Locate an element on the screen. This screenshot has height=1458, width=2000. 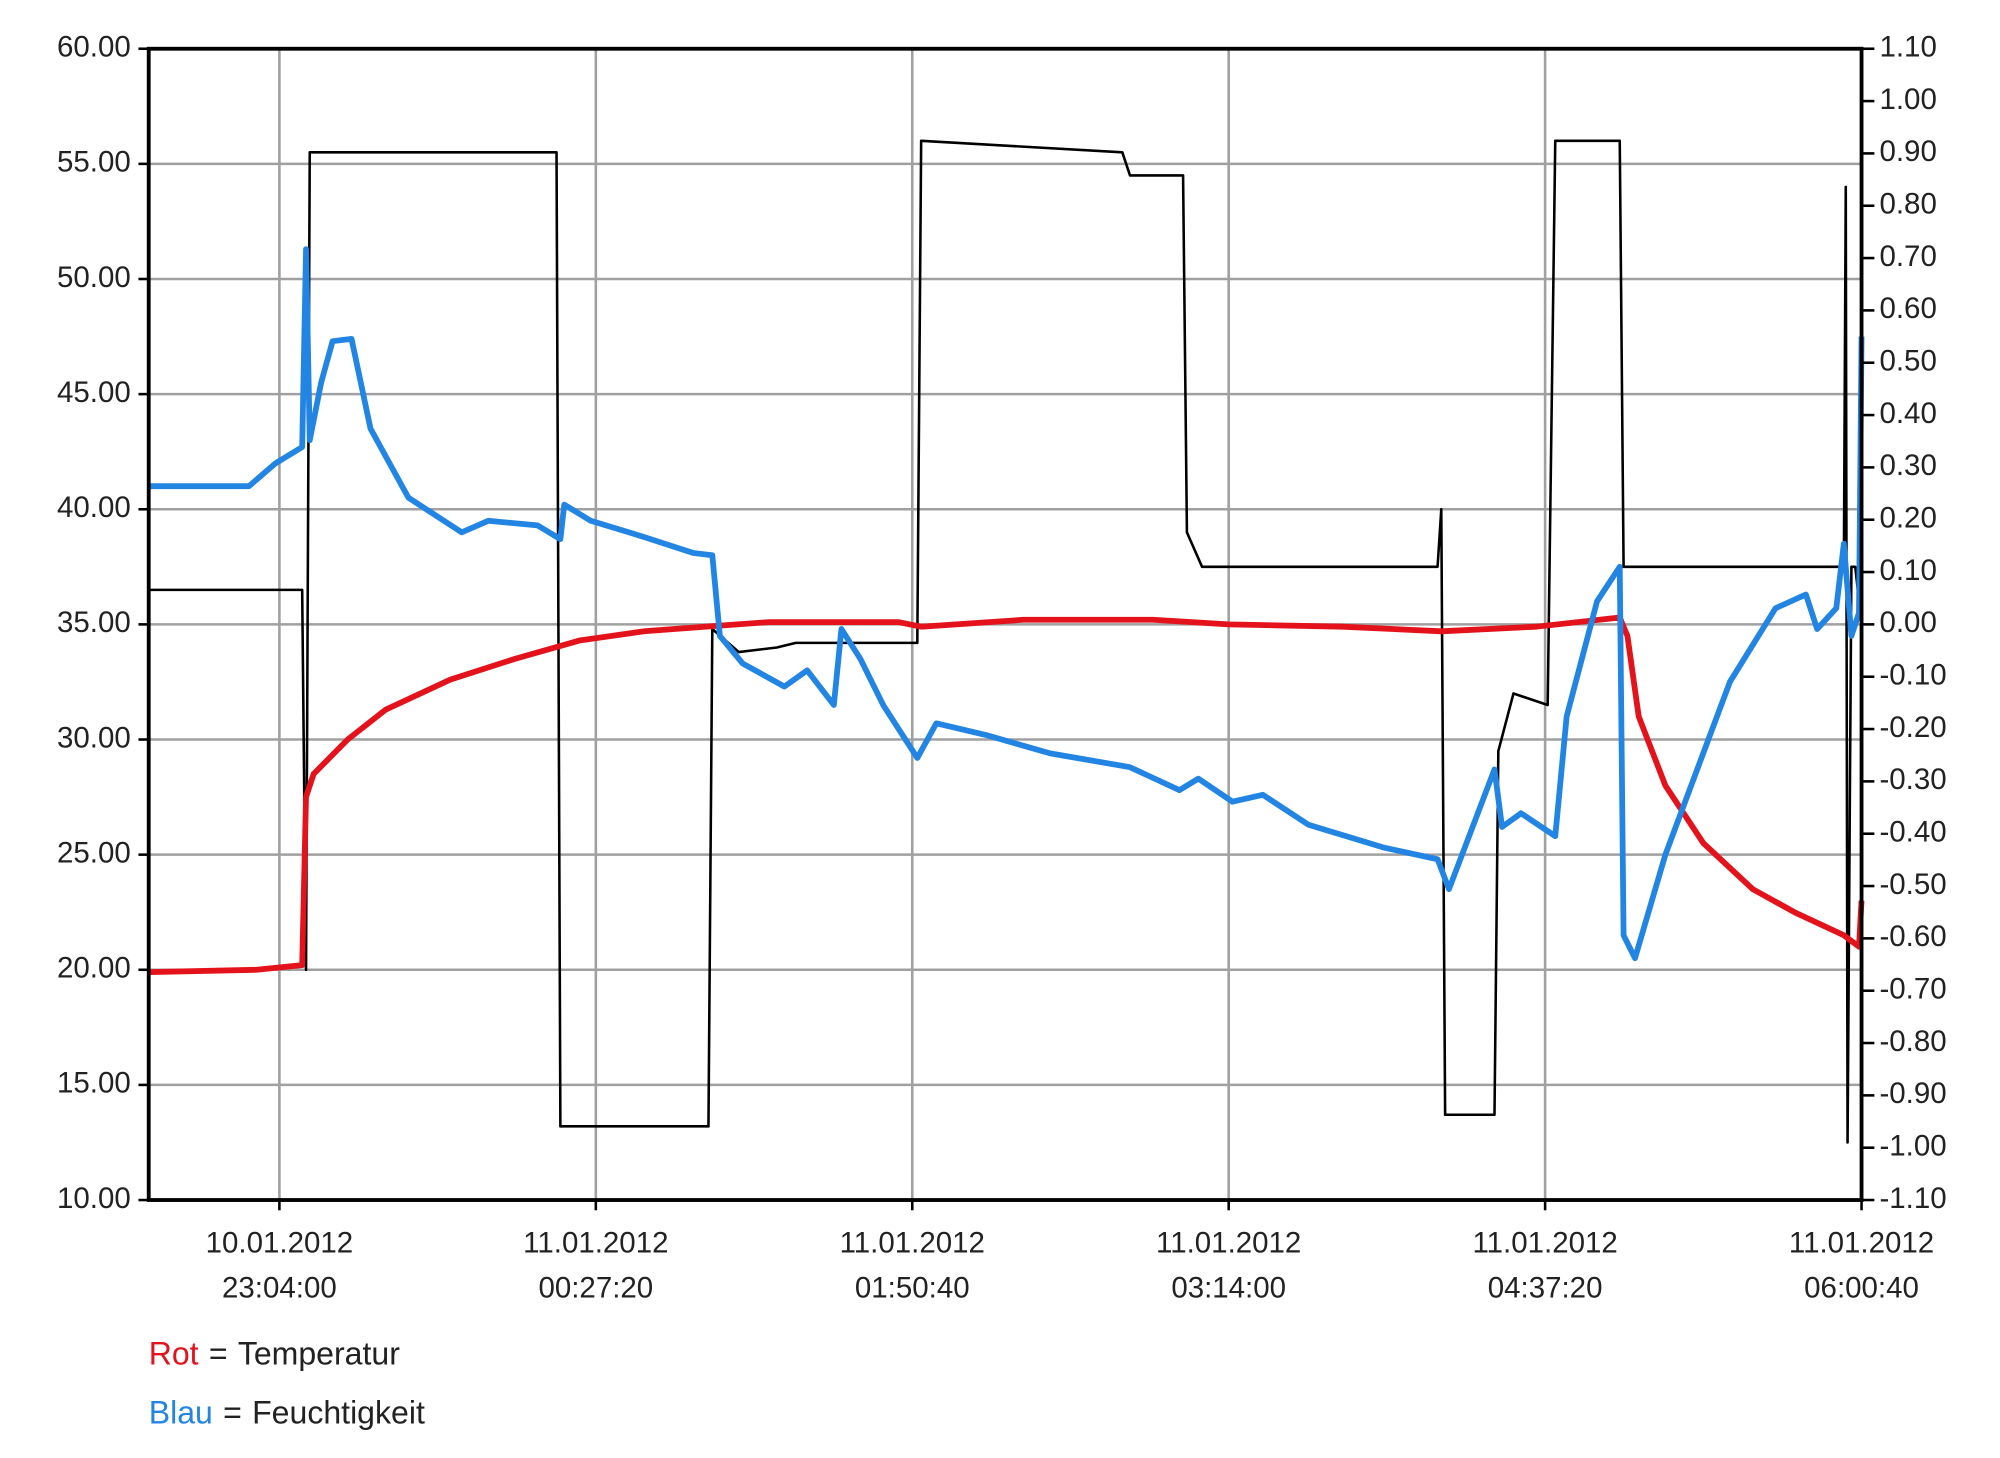
y2-tick-label: 0.40 is located at coordinates (1907, 413).